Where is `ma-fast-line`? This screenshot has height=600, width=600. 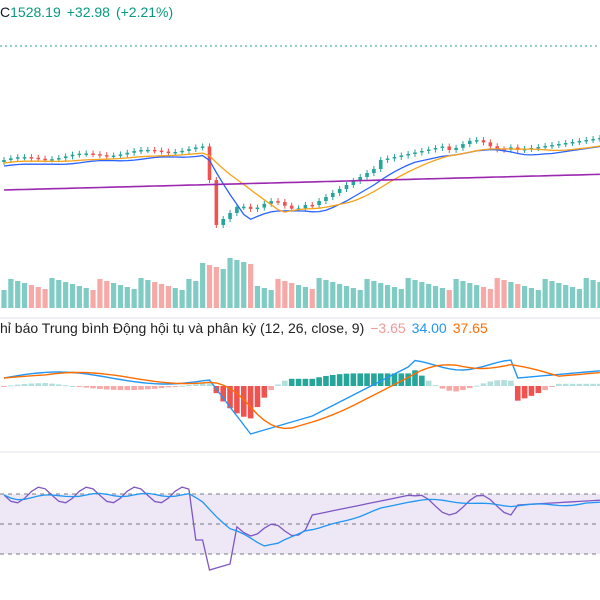 ma-fast-line is located at coordinates (301, 183).